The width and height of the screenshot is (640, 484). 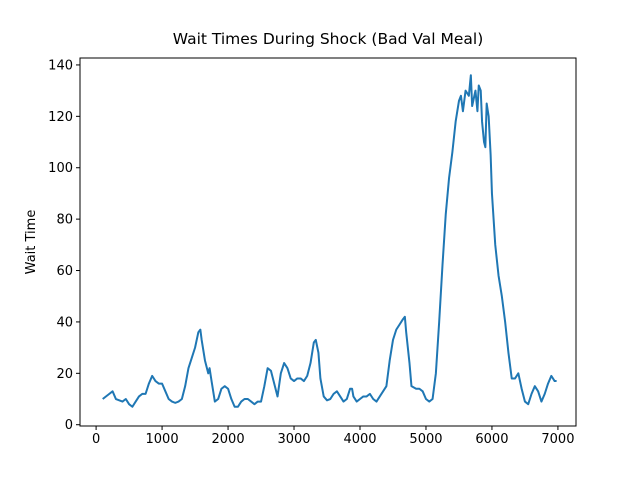 I want to click on y-tick-label: 40, so click(x=64, y=322).